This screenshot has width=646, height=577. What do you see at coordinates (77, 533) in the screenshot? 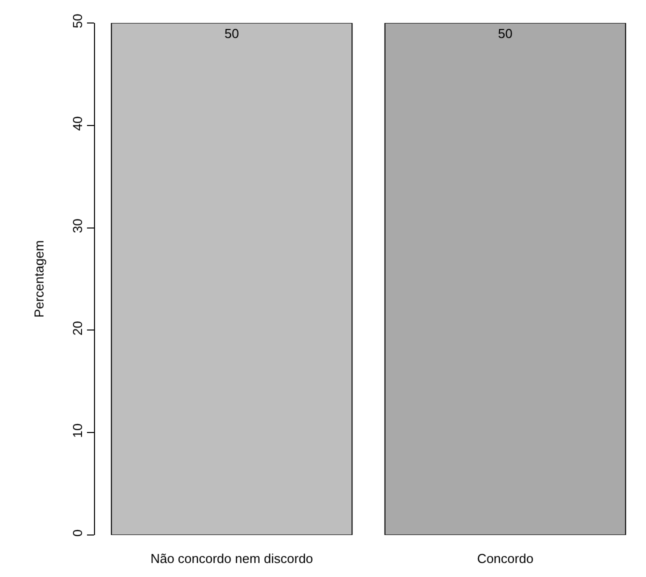
I see `y-tick-label: 0` at bounding box center [77, 533].